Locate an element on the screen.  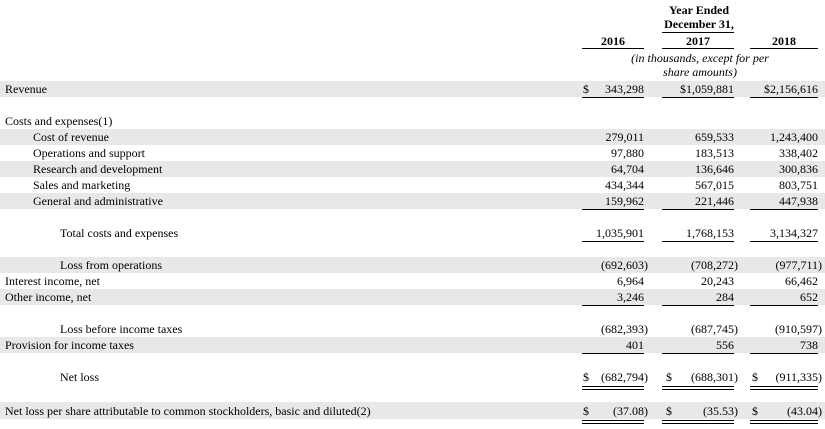
units-note-line1: (in thousands, except for per is located at coordinates (700, 58).